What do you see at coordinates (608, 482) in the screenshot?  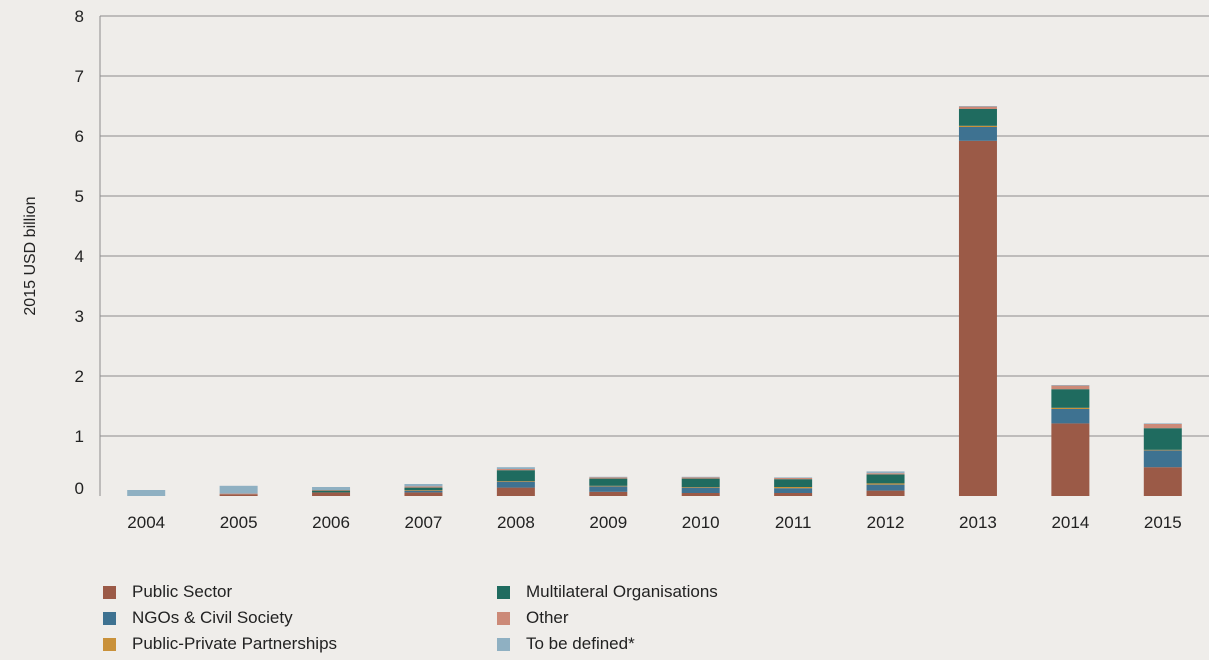 I see `bar-segment-2009-multilateral-organisations` at bounding box center [608, 482].